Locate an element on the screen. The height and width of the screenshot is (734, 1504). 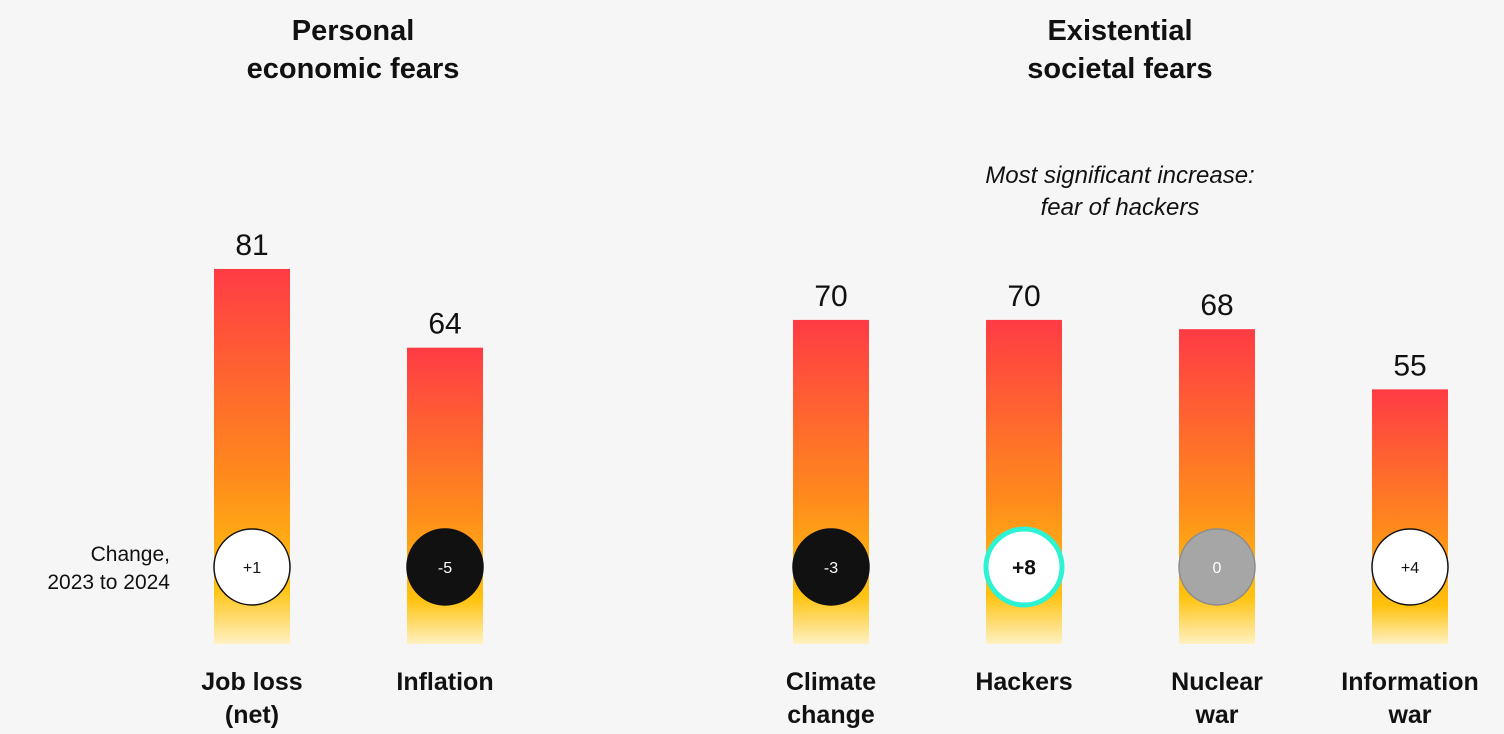
category-label: Climate change is located at coordinates (831, 698).